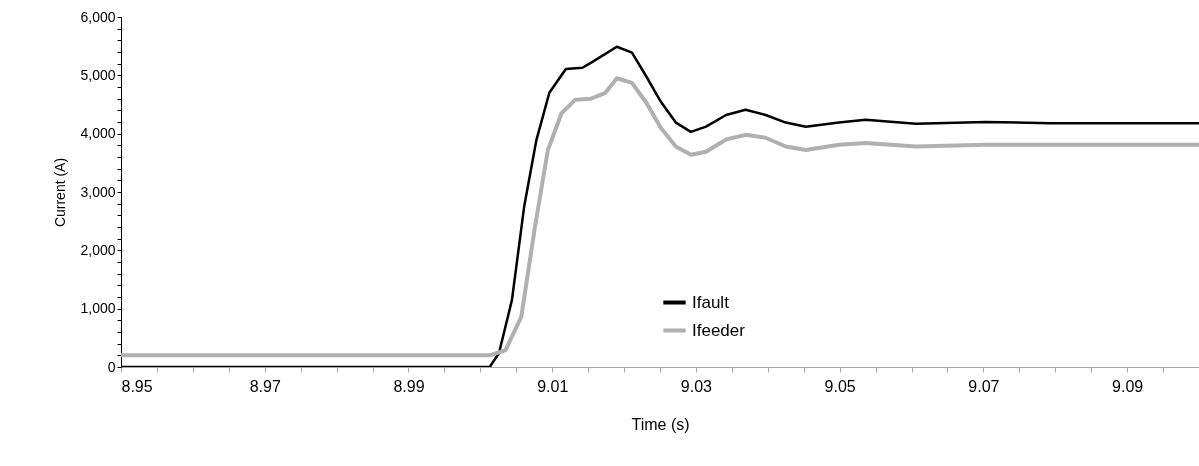 Image resolution: width=1199 pixels, height=466 pixels. I want to click on x-tick-label: 8.97, so click(265, 386).